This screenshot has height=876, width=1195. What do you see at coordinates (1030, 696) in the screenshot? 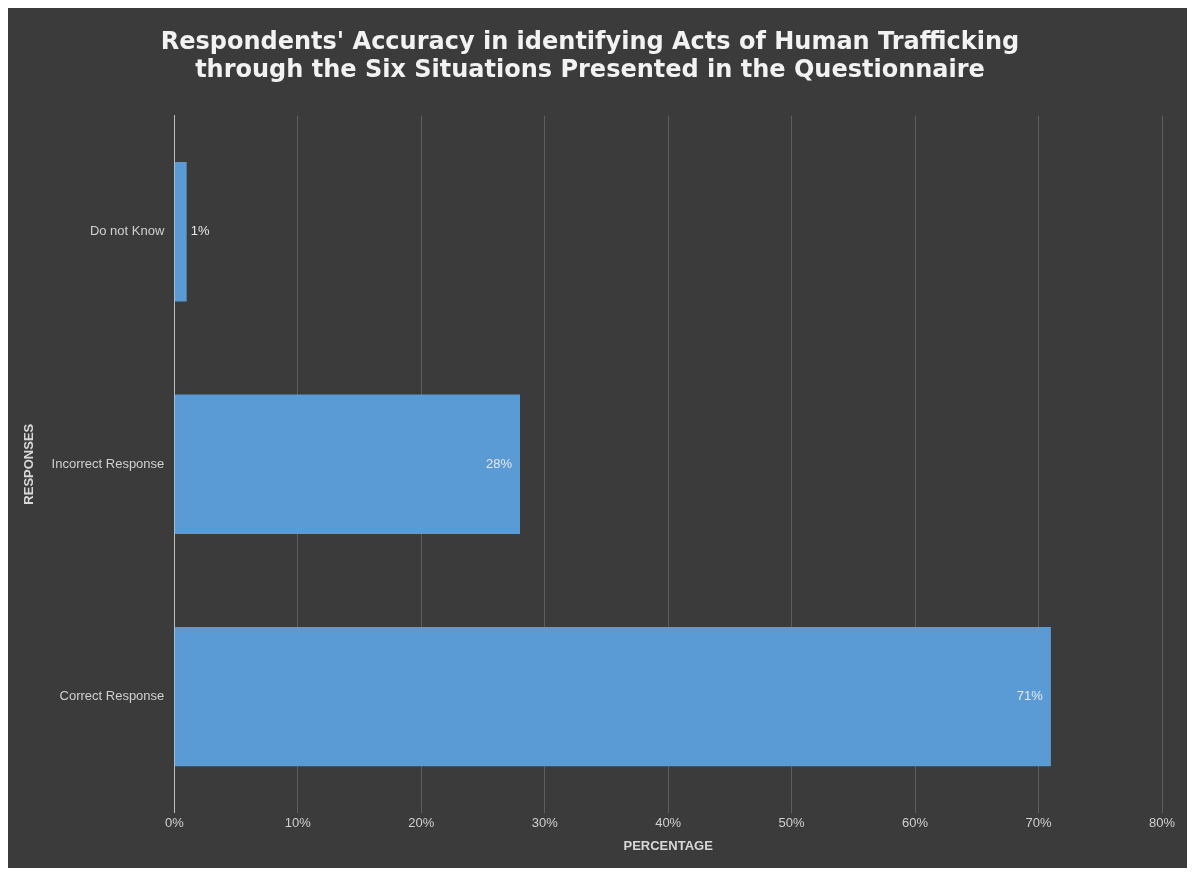
I see `data-label: 71%` at bounding box center [1030, 696].